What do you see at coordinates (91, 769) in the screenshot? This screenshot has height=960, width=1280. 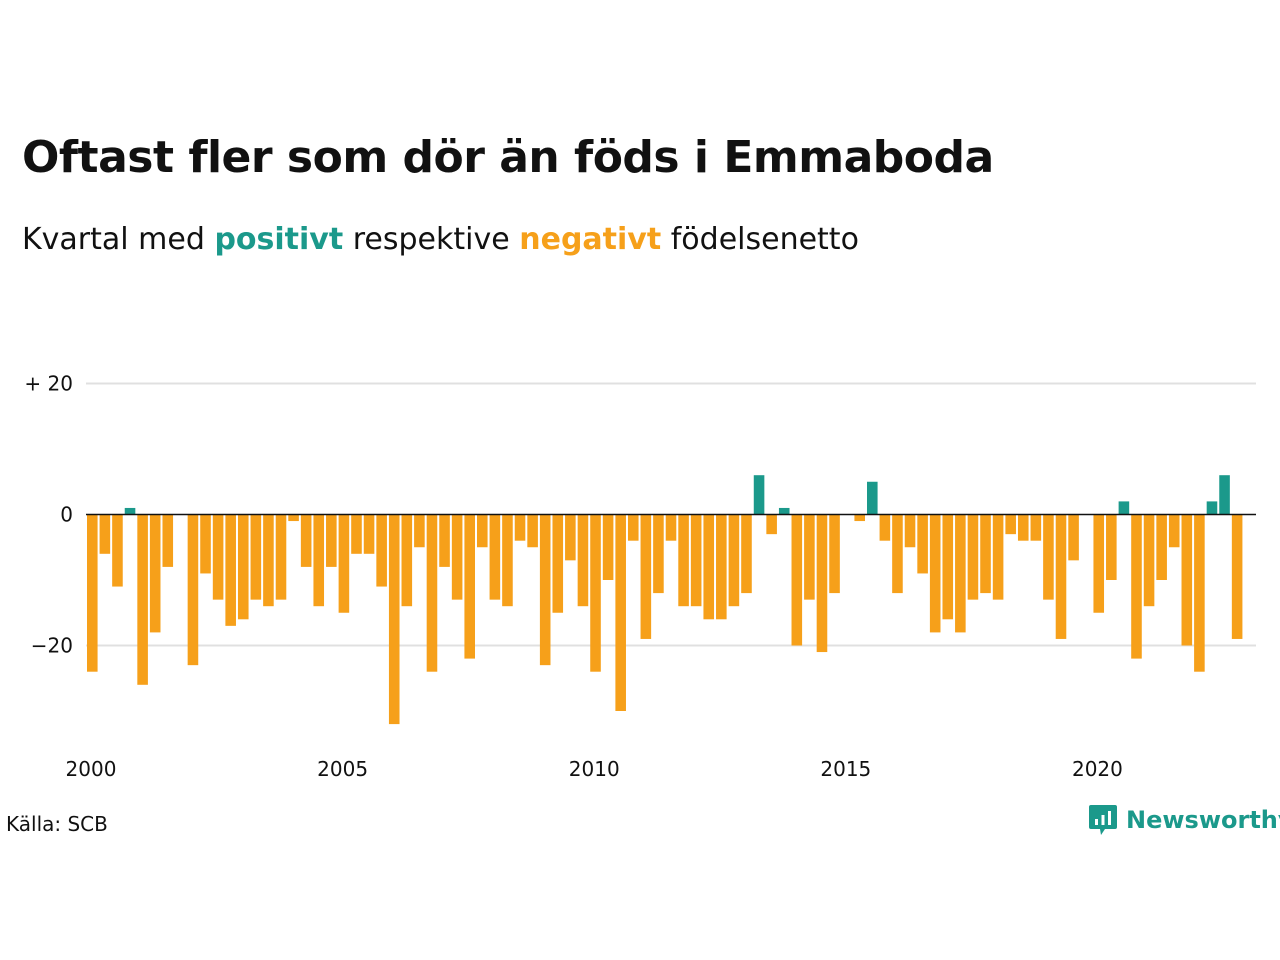 I see `x-tick-label: 2000` at bounding box center [91, 769].